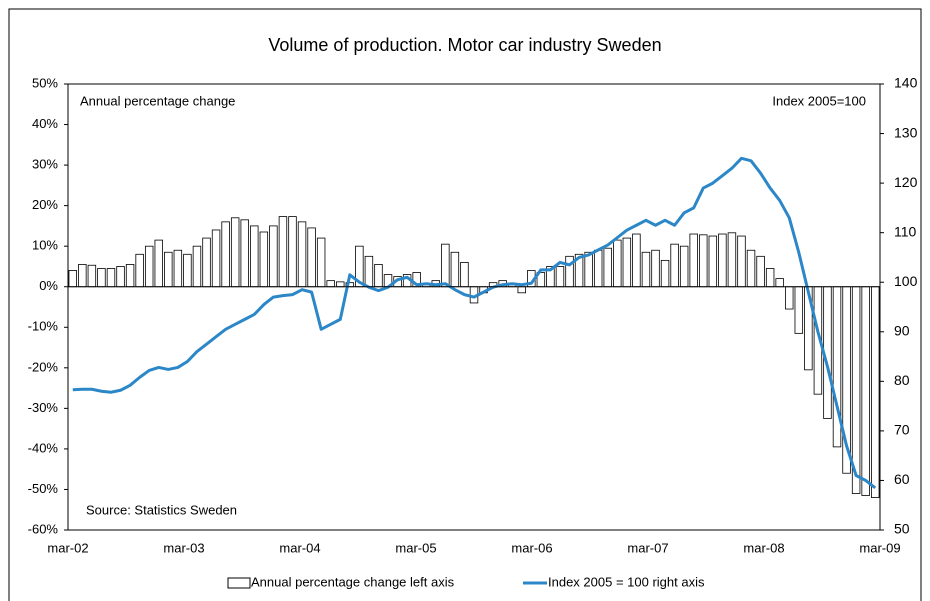 Image resolution: width=930 pixels, height=601 pixels. What do you see at coordinates (905, 231) in the screenshot?
I see `y2-tick-label: 110` at bounding box center [905, 231].